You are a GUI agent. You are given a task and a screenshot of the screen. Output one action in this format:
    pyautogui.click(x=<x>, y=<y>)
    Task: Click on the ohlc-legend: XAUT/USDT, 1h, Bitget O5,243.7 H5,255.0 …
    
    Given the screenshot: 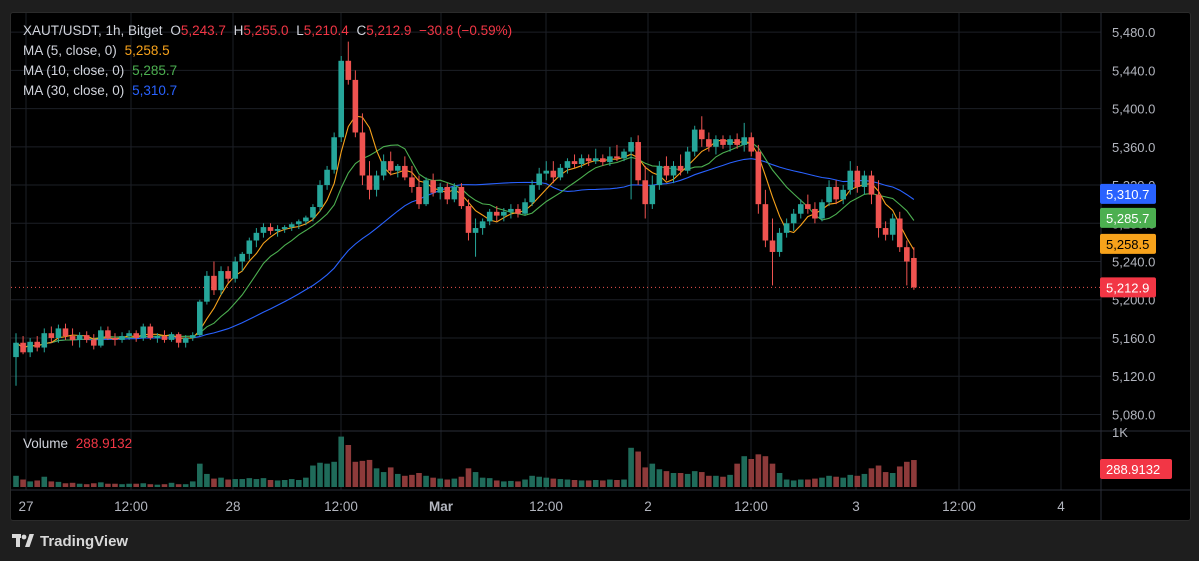 What is the action you would take?
    pyautogui.click(x=269, y=30)
    